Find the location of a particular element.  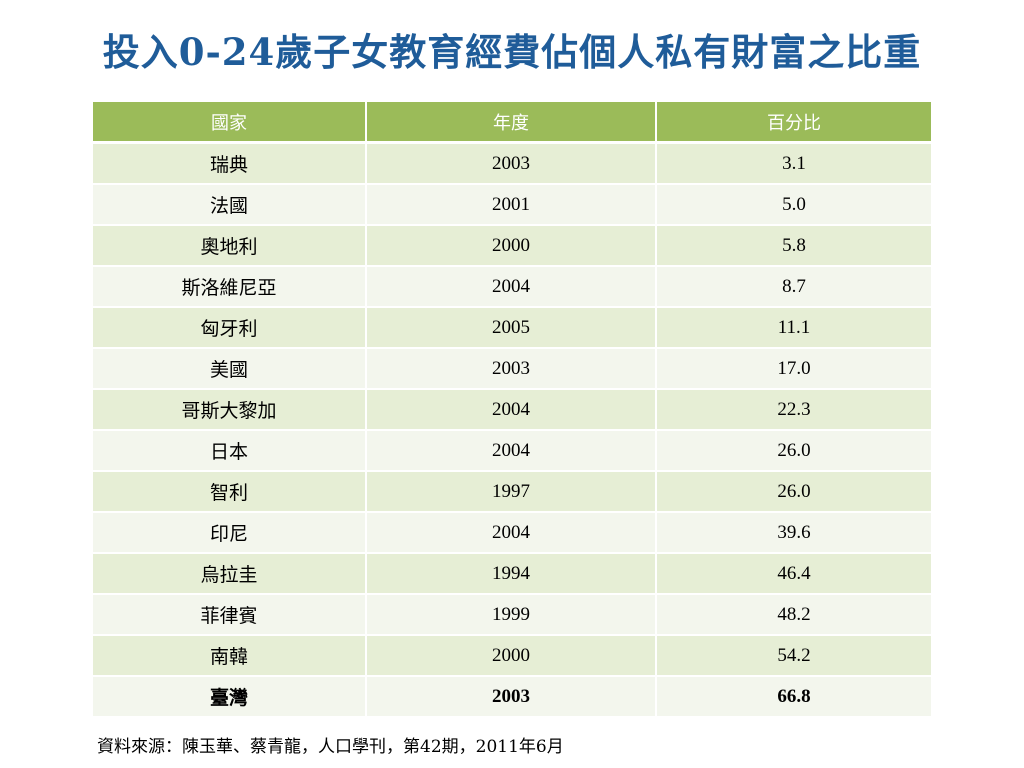

table-row: 菲律賓 1999 48.2 is located at coordinates (512, 615).